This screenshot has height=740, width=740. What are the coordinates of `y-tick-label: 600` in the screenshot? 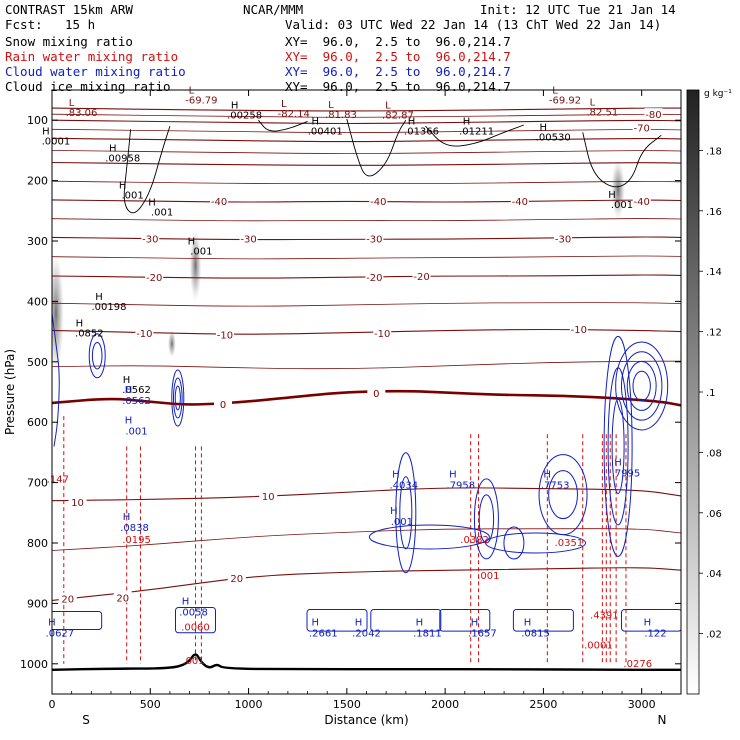 It's located at (37, 422).